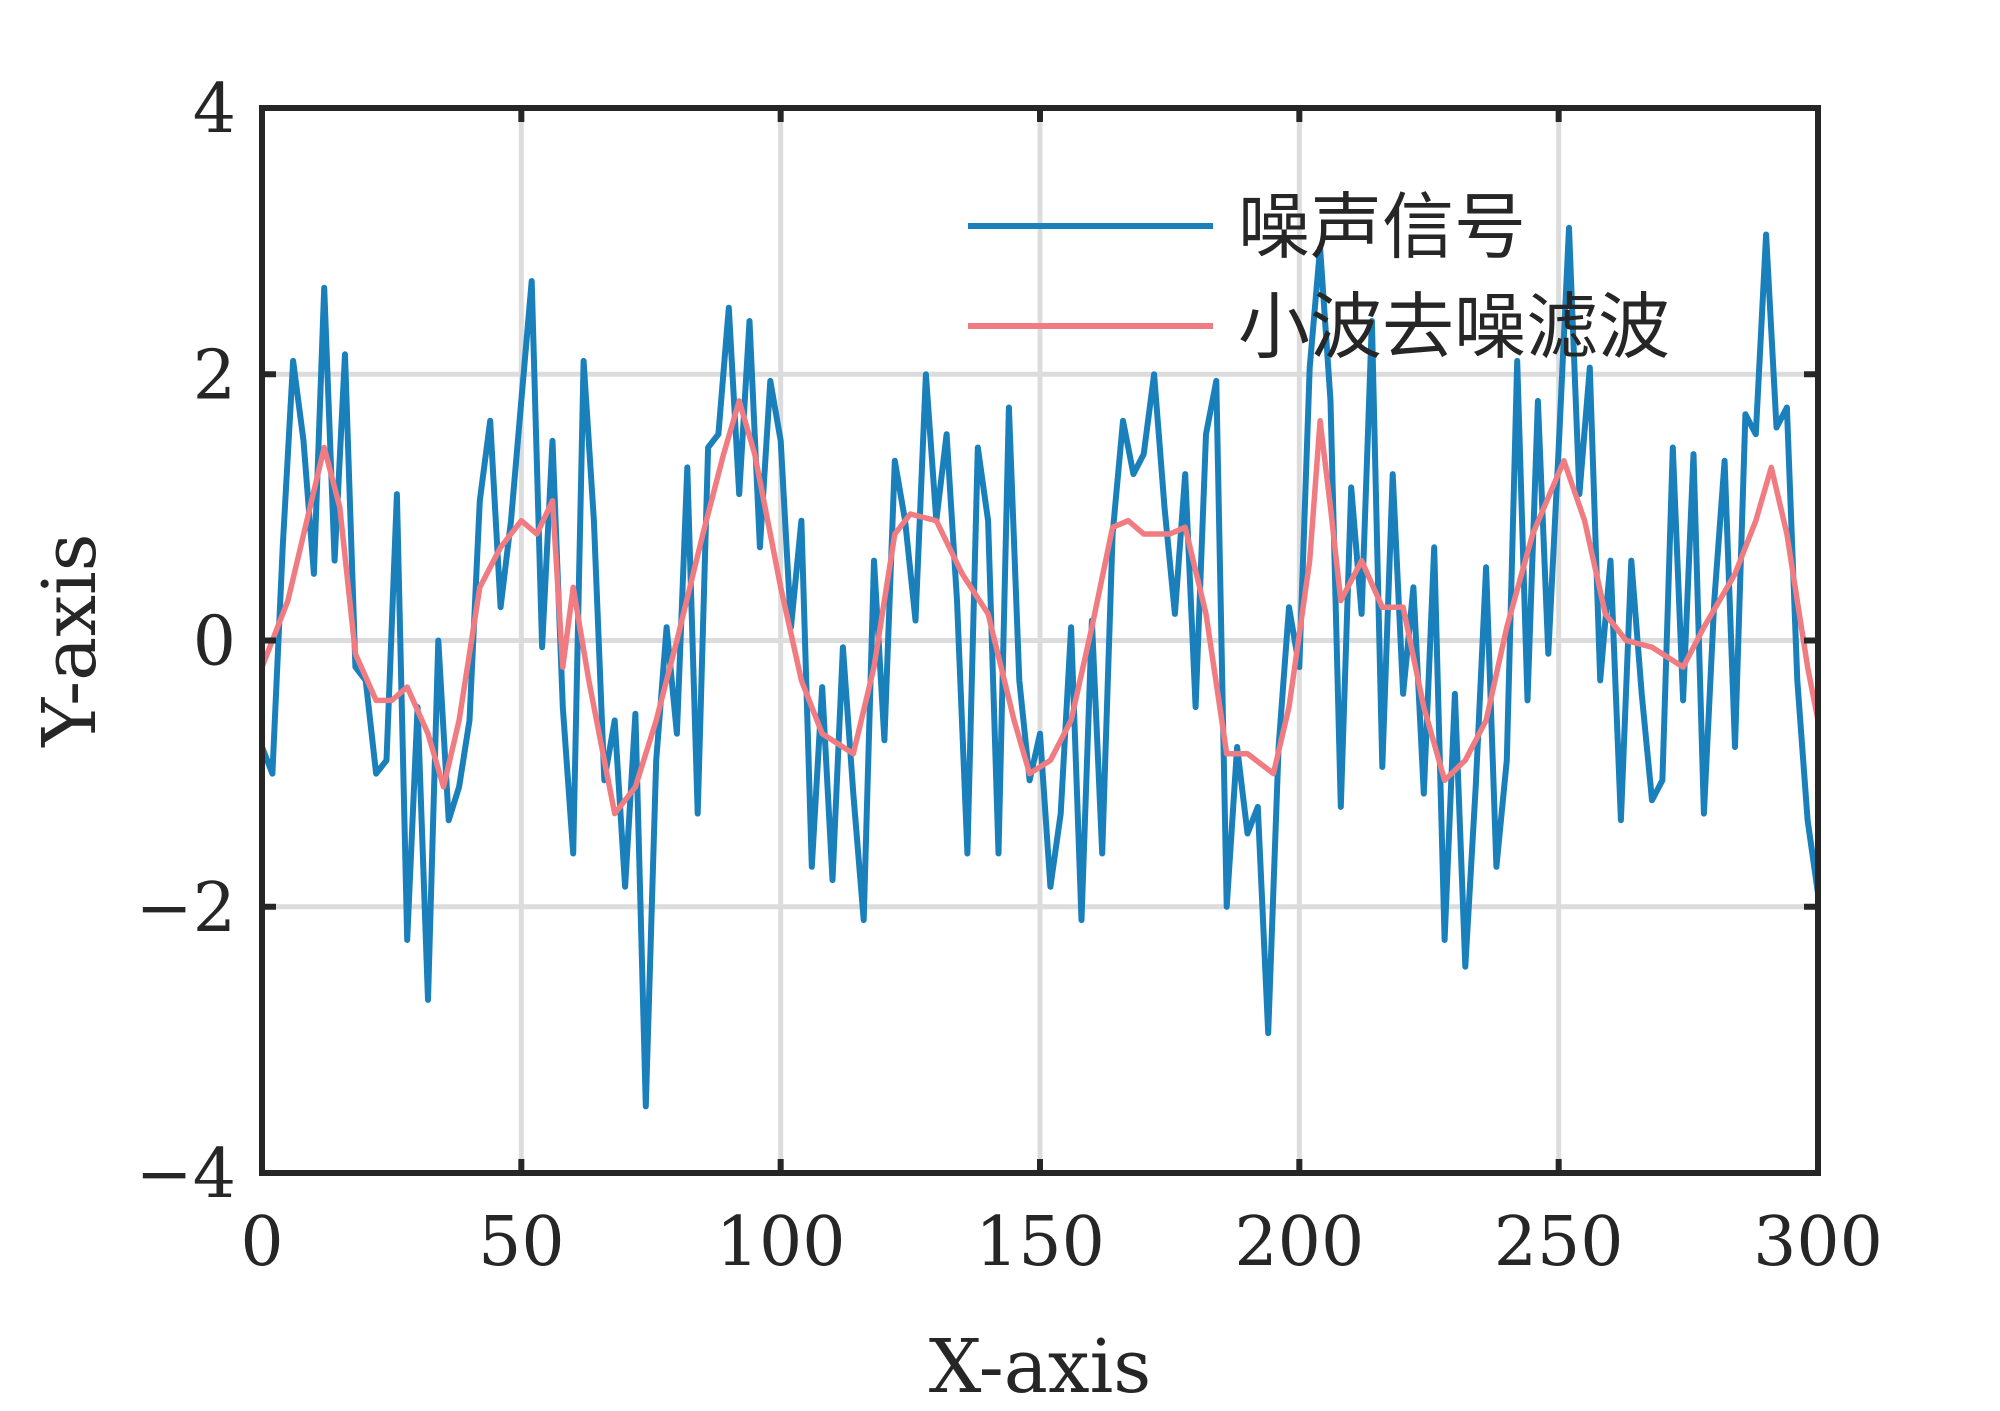 This screenshot has height=1411, width=2000. What do you see at coordinates (1454, 327) in the screenshot?
I see `legend-label: 小波去噪滤波` at bounding box center [1454, 327].